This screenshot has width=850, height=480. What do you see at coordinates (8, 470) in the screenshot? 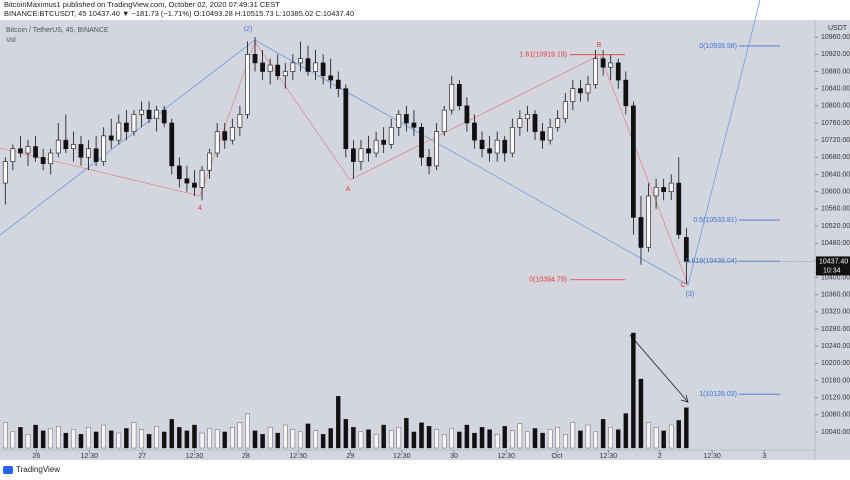
I see `logo` at bounding box center [8, 470].